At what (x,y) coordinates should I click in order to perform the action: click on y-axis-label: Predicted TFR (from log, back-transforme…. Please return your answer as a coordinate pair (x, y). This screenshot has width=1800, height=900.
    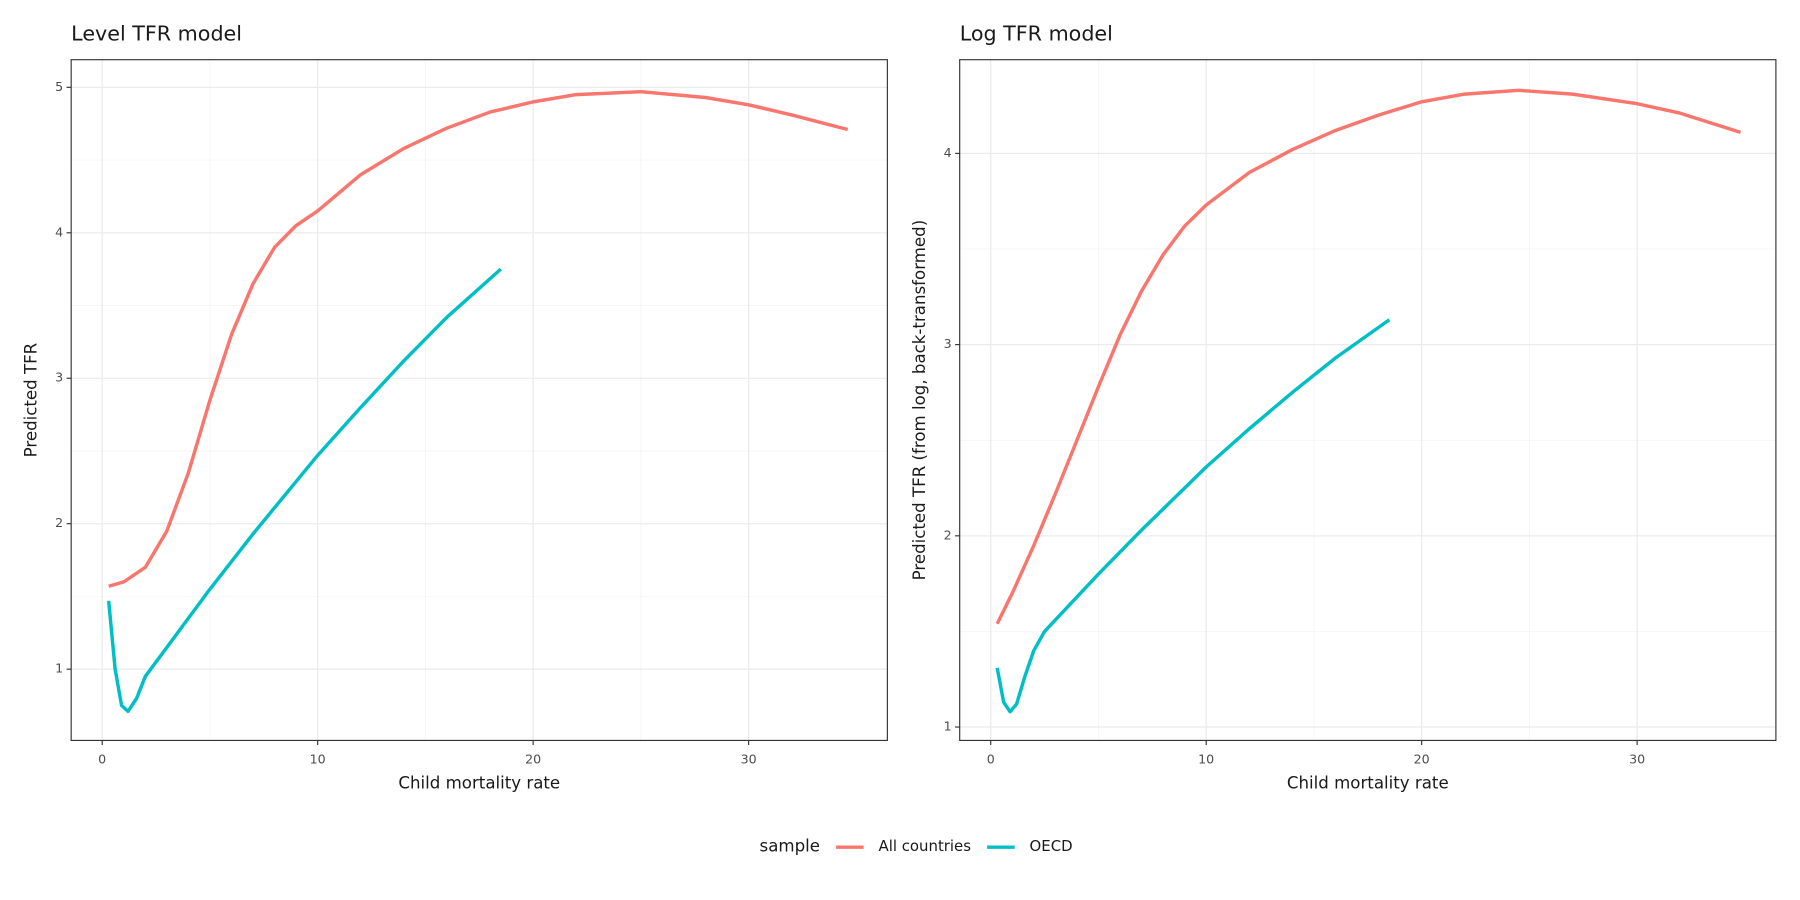
    Looking at the image, I should click on (919, 400).